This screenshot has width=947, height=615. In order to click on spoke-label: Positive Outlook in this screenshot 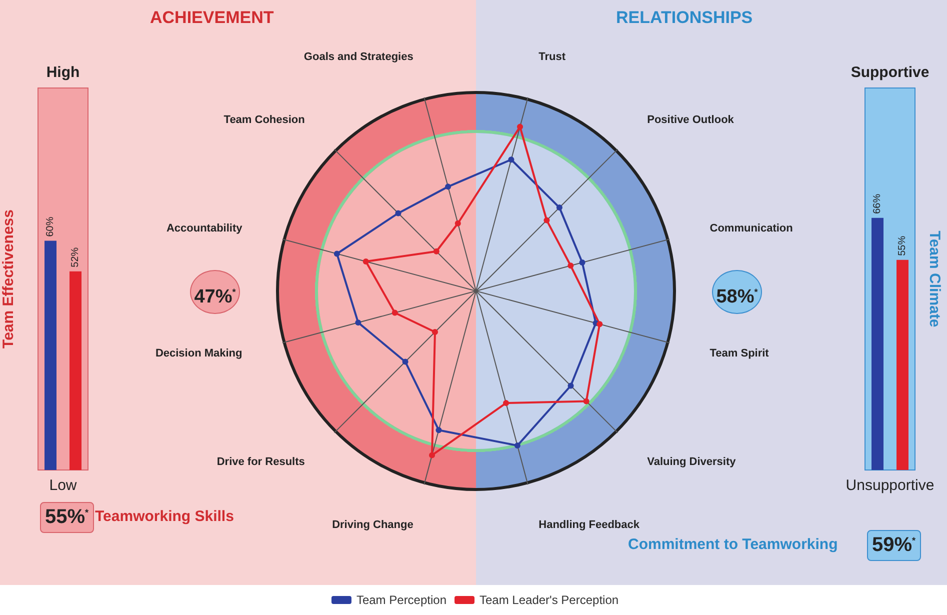, I will do `click(691, 120)`.